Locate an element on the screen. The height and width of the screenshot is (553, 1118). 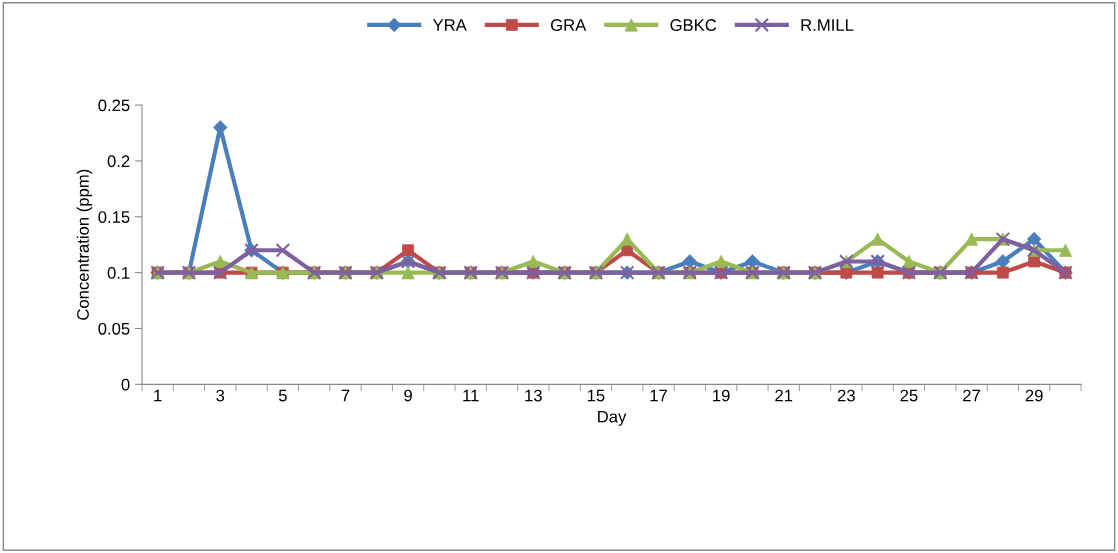
y-axis-title: Concentration (ppm) is located at coordinates (84, 244).